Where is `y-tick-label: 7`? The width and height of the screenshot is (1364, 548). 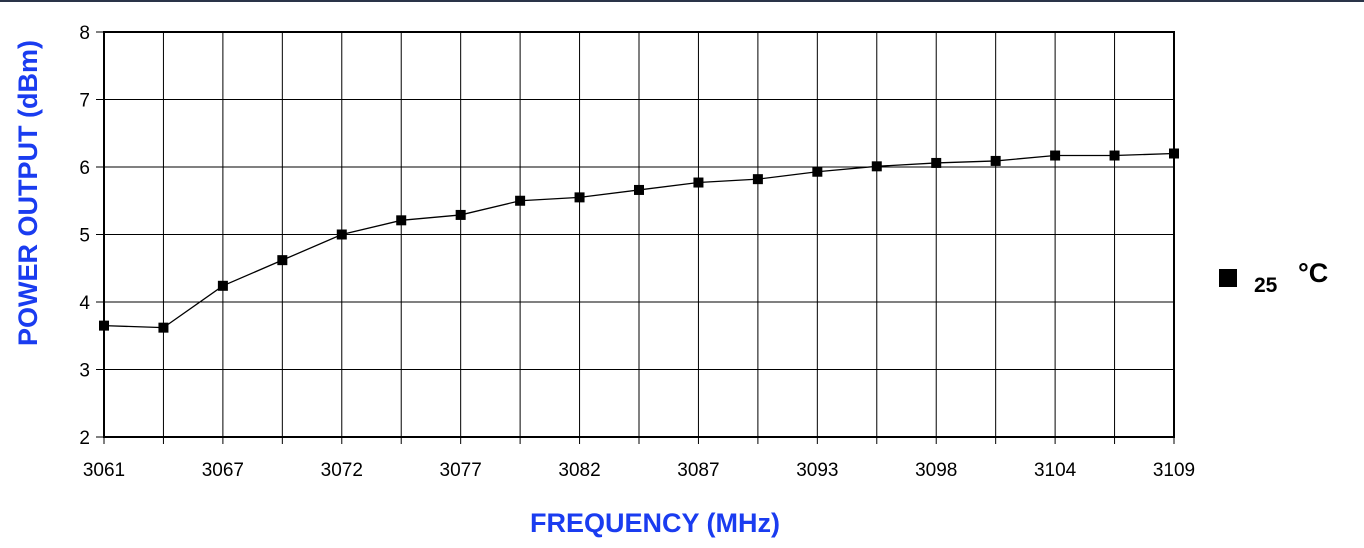 y-tick-label: 7 is located at coordinates (84, 101).